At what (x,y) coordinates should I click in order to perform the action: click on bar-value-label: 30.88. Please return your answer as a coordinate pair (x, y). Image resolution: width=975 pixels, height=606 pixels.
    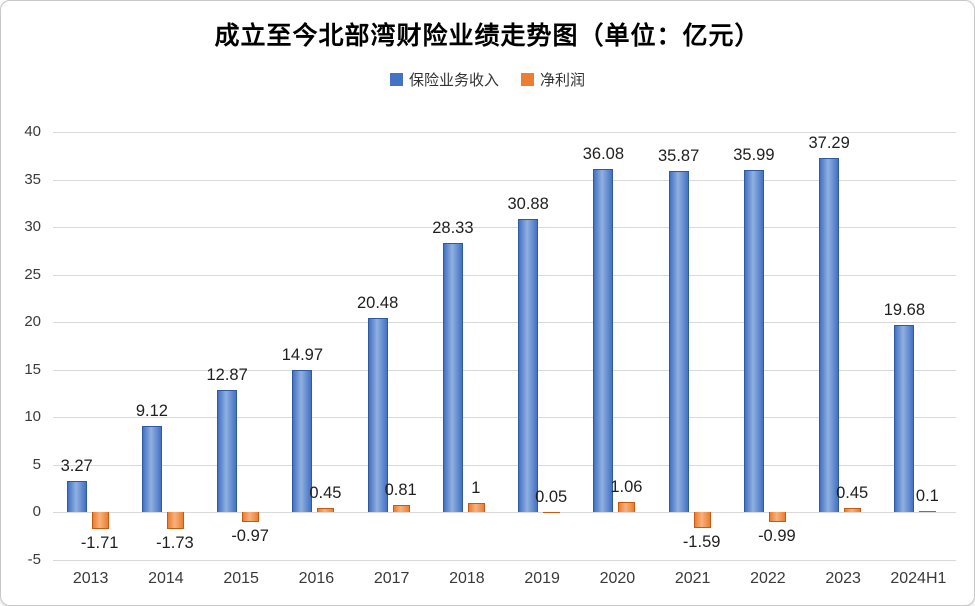
    Looking at the image, I should click on (528, 203).